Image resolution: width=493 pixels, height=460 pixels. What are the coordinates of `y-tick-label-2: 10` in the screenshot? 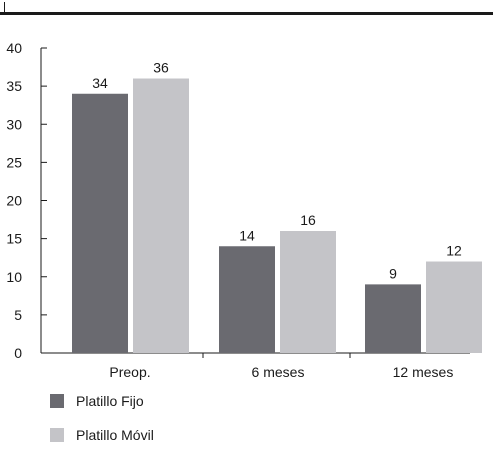 It's located at (14, 277).